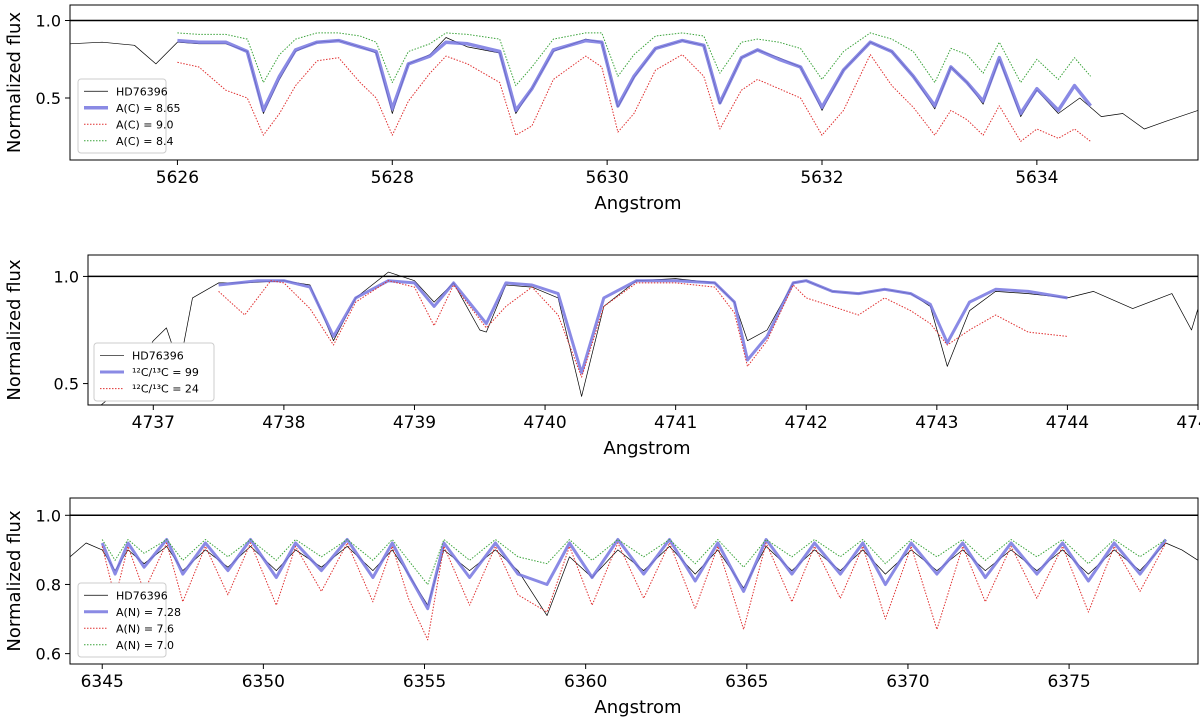 The height and width of the screenshot is (718, 1200). Describe the element at coordinates (148, 108) in the screenshot. I see `legend-label: A(C) = 8.65` at that location.